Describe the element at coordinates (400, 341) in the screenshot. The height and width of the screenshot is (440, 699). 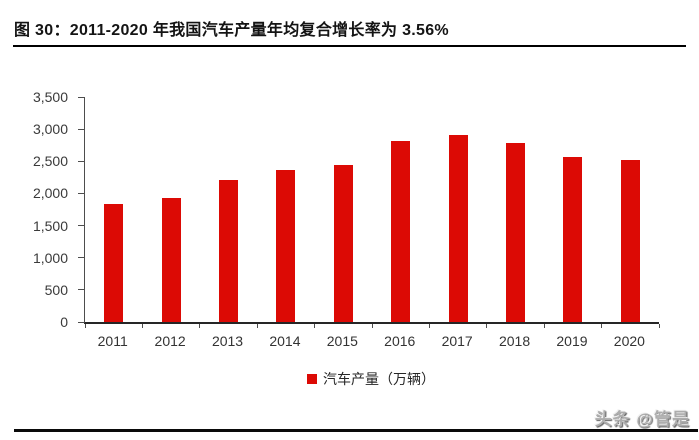
I see `x-tick-label: 2016` at that location.